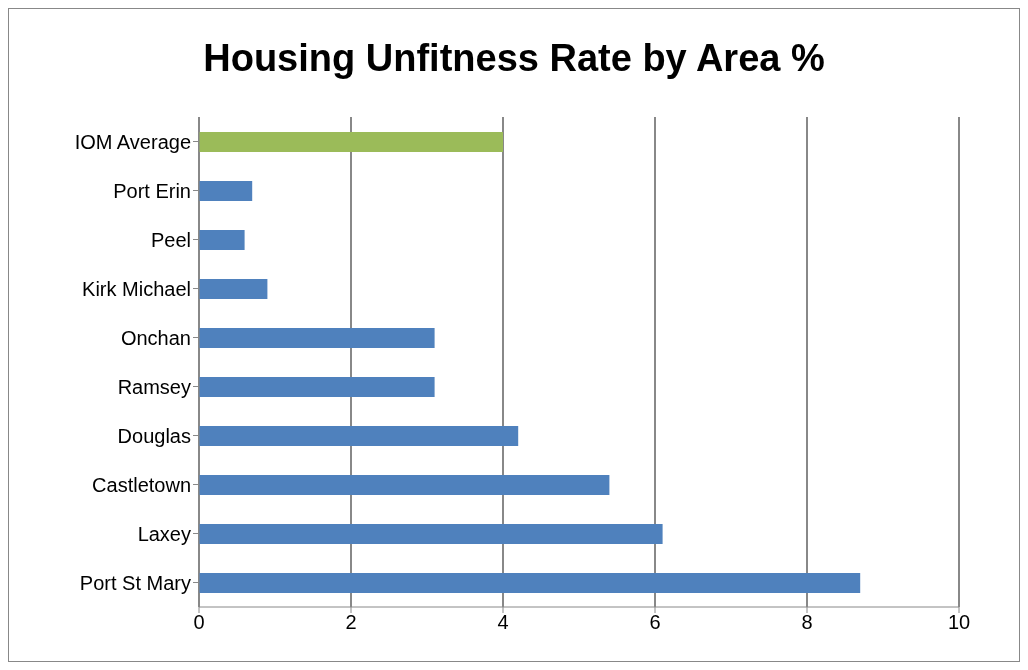 This screenshot has width=1028, height=670. What do you see at coordinates (807, 622) in the screenshot?
I see `x-tick-label: 8` at bounding box center [807, 622].